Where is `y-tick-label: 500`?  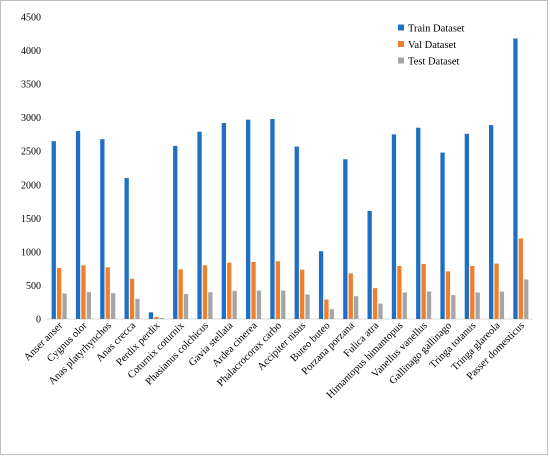 y-tick-label: 500 is located at coordinates (33, 286).